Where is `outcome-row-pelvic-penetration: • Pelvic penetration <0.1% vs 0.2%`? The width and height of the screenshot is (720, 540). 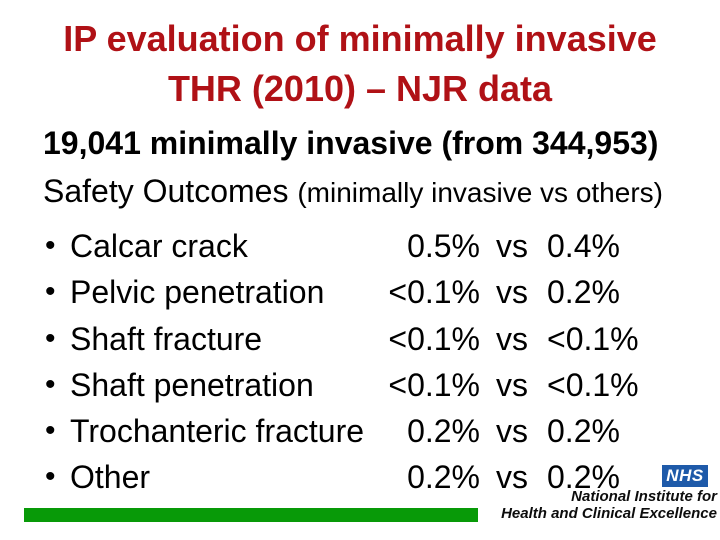
outcome-row-pelvic-penetration: • Pelvic penetration <0.1% vs 0.2% is located at coordinates (360, 292).